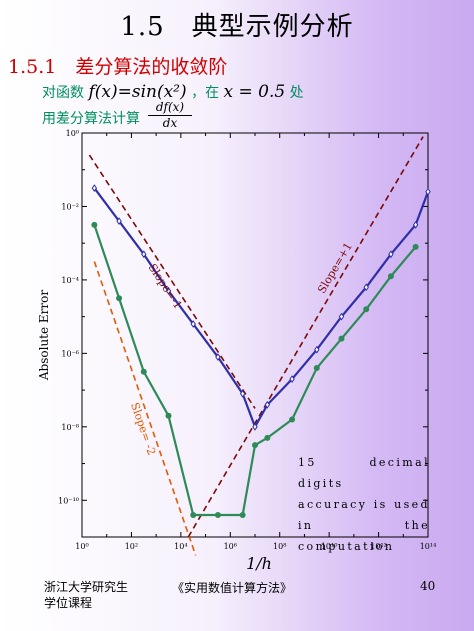  What do you see at coordinates (335, 267) in the screenshot?
I see `slope-label: Slope=+1` at bounding box center [335, 267].